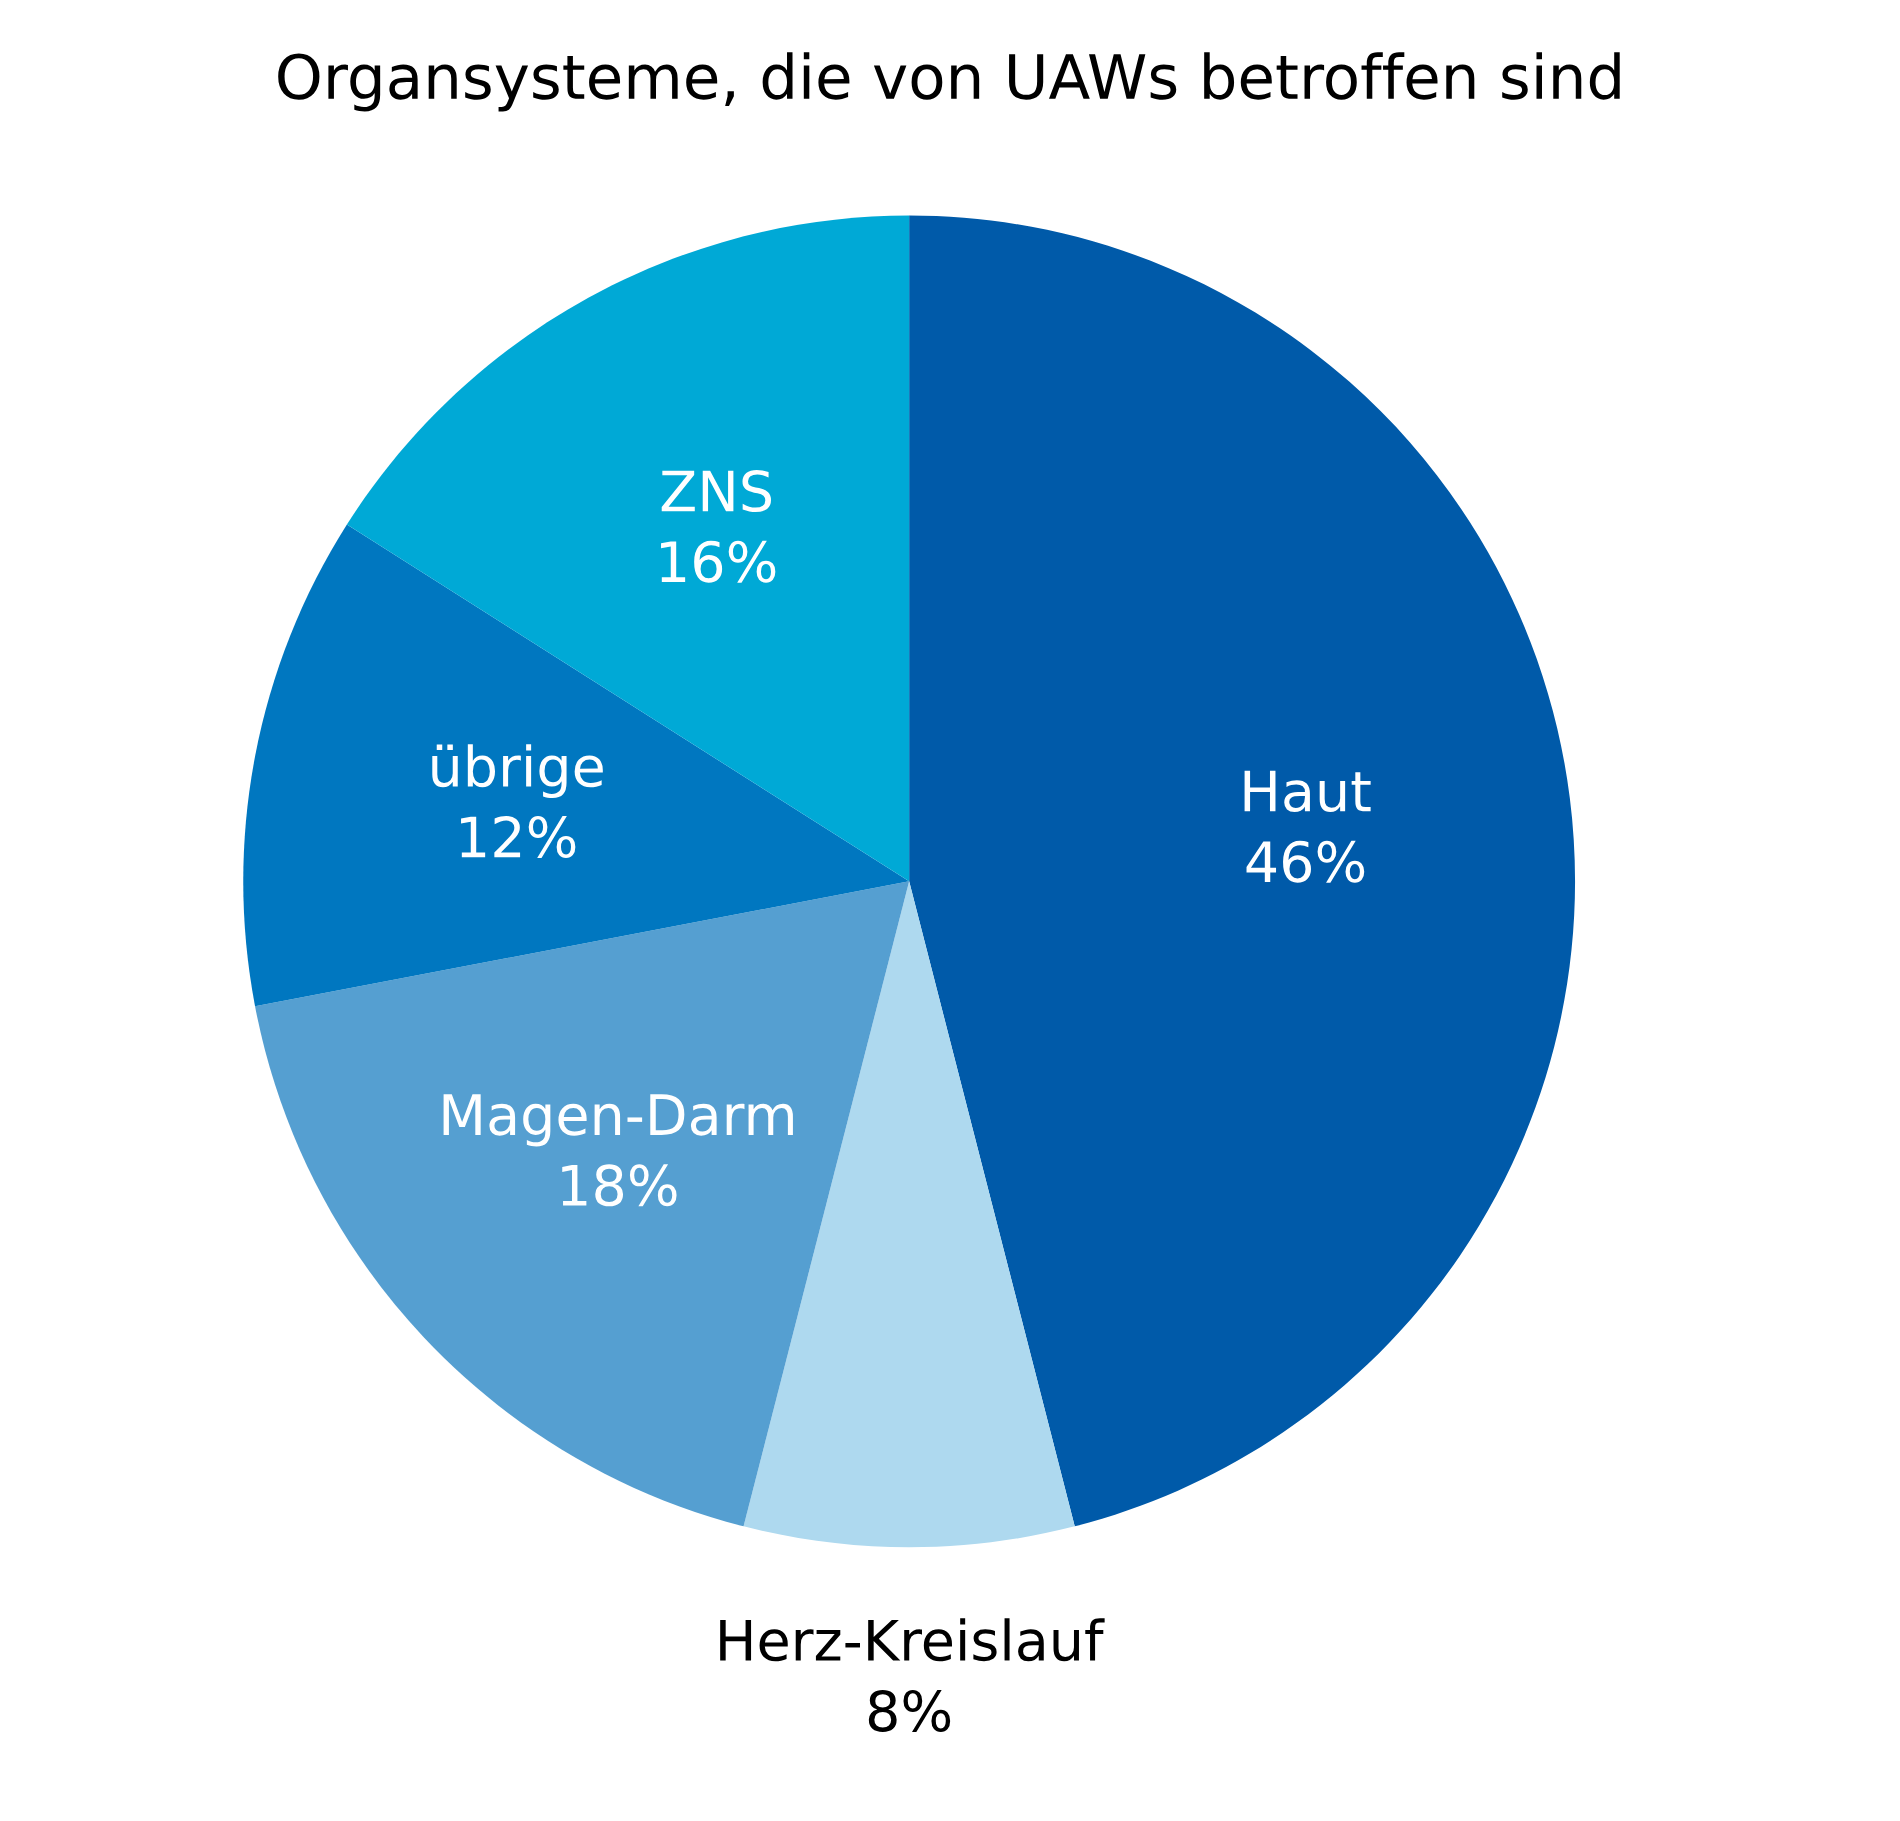 This screenshot has width=1900, height=1821. Describe the element at coordinates (912, 1640) in the screenshot. I see `slice-label: Herz-Kreislauf` at that location.